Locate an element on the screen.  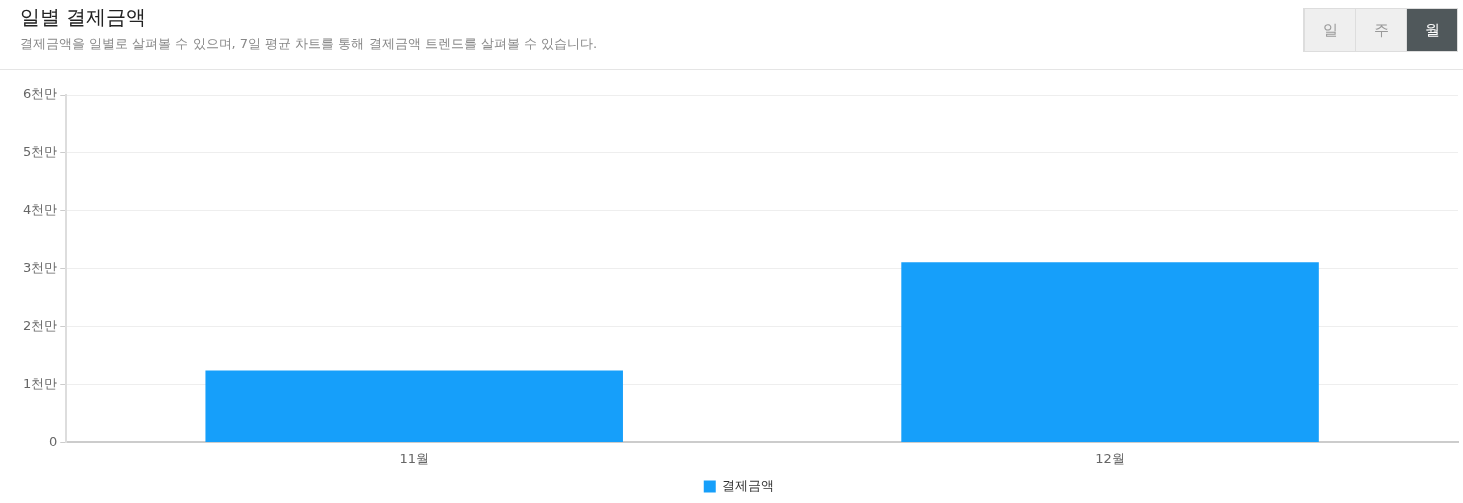
y-tick-label: 3천만 is located at coordinates (40, 268).